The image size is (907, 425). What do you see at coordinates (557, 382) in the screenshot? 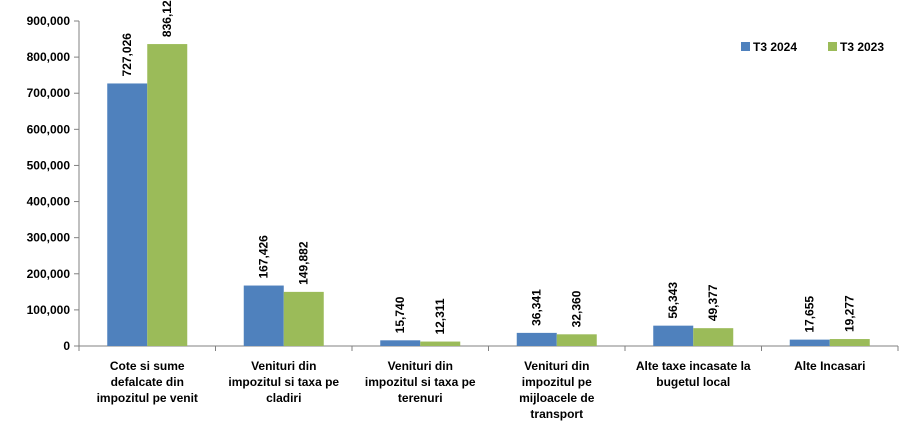
I see `x-category-label-line: impozitul pe` at bounding box center [557, 382].